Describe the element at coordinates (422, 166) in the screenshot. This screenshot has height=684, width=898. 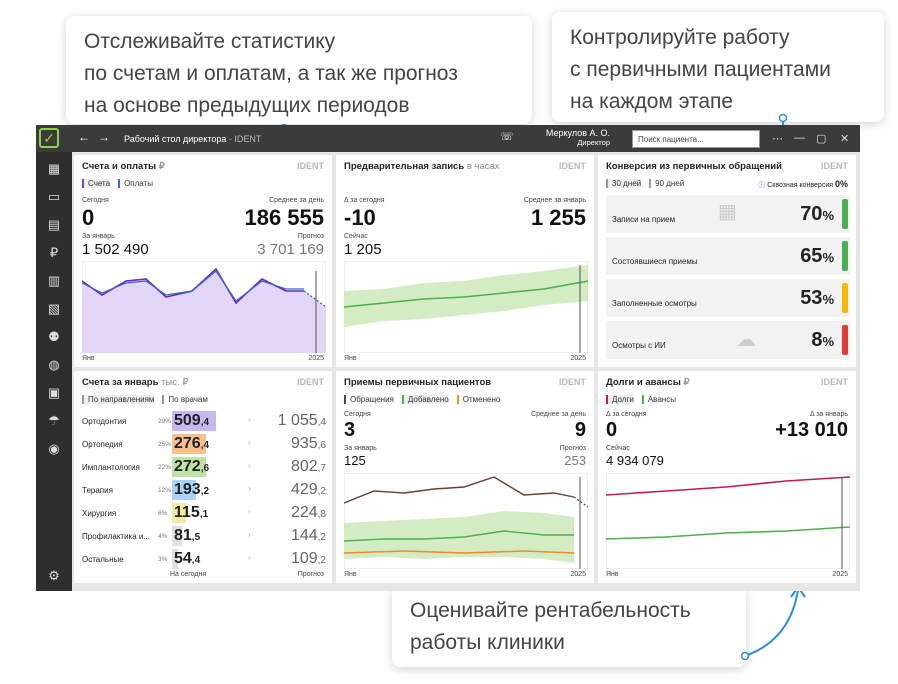
I see `panel-title: Предварительная запись в часах` at that location.